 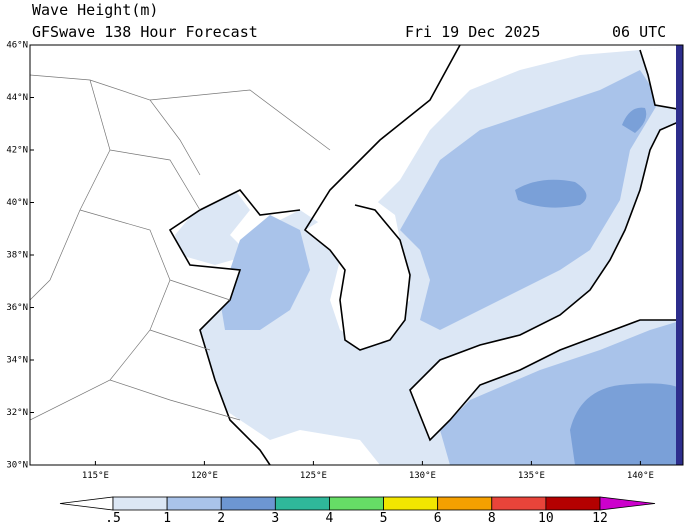 What do you see at coordinates (492, 518) in the screenshot?
I see `colorbar-label: 8` at bounding box center [492, 518].